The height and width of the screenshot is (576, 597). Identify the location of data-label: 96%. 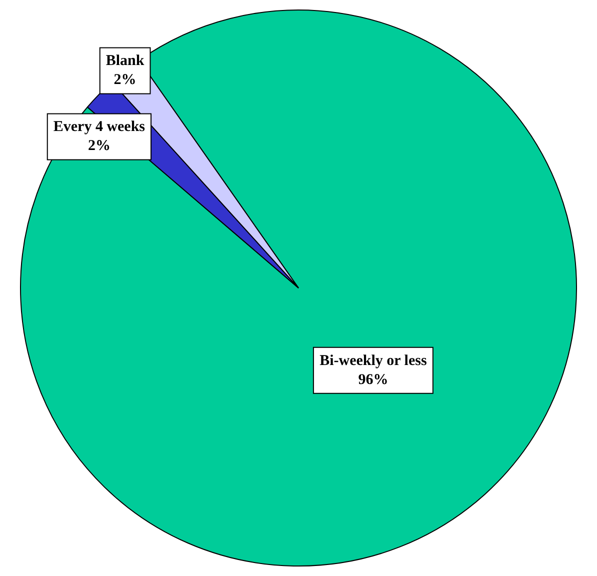
(373, 380).